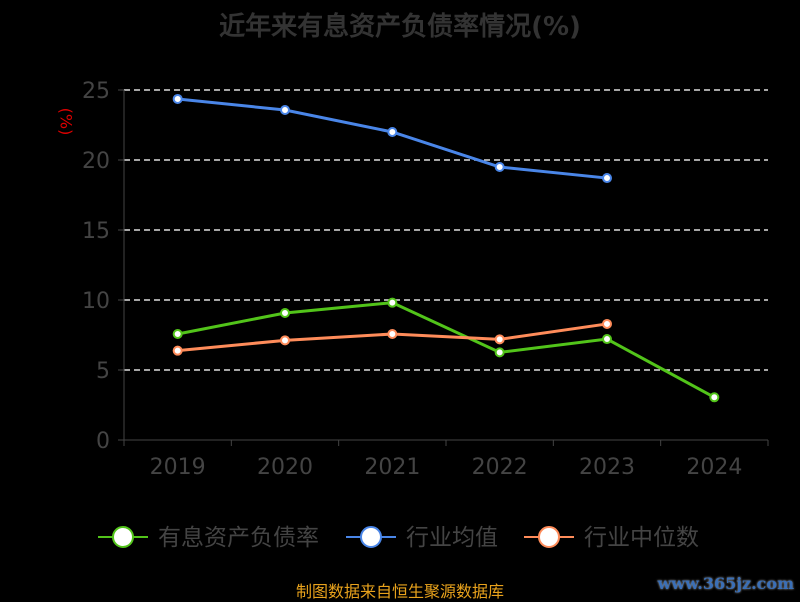 The height and width of the screenshot is (602, 800). I want to click on x-tick-label: 2024, so click(714, 467).